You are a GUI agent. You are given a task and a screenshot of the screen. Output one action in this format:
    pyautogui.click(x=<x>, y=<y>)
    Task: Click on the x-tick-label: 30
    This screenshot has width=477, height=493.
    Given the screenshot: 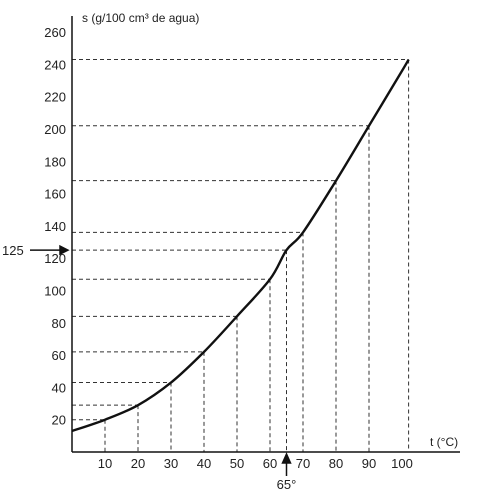 What is the action you would take?
    pyautogui.click(x=171, y=463)
    